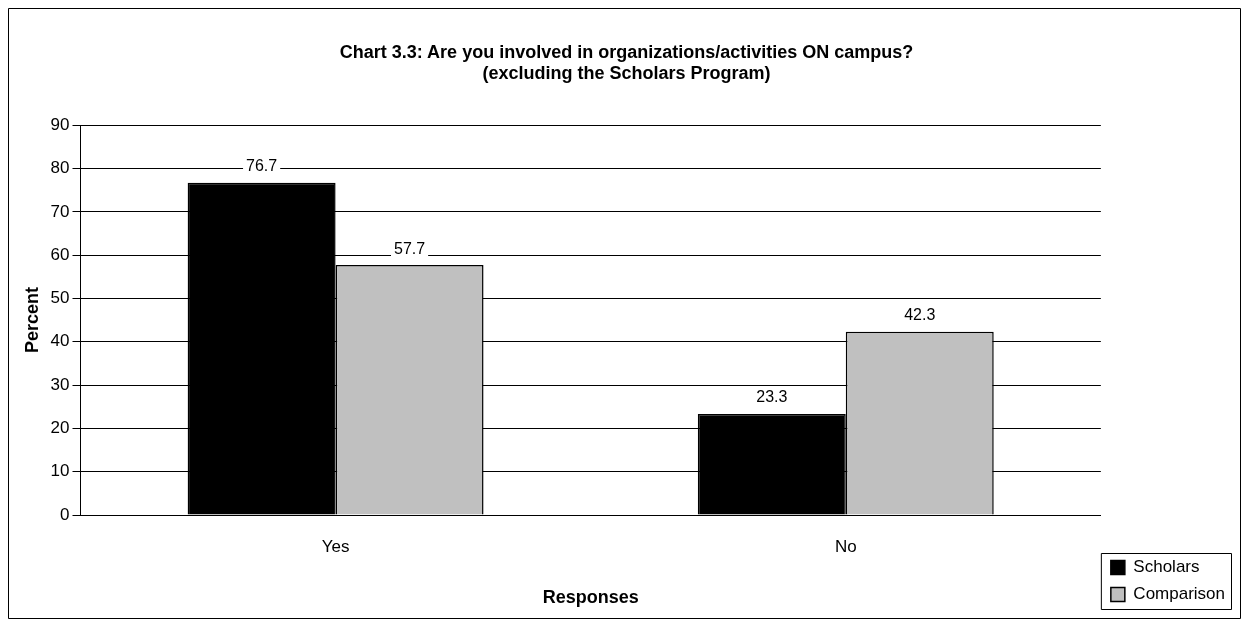  I want to click on data-label: 57.7, so click(410, 248).